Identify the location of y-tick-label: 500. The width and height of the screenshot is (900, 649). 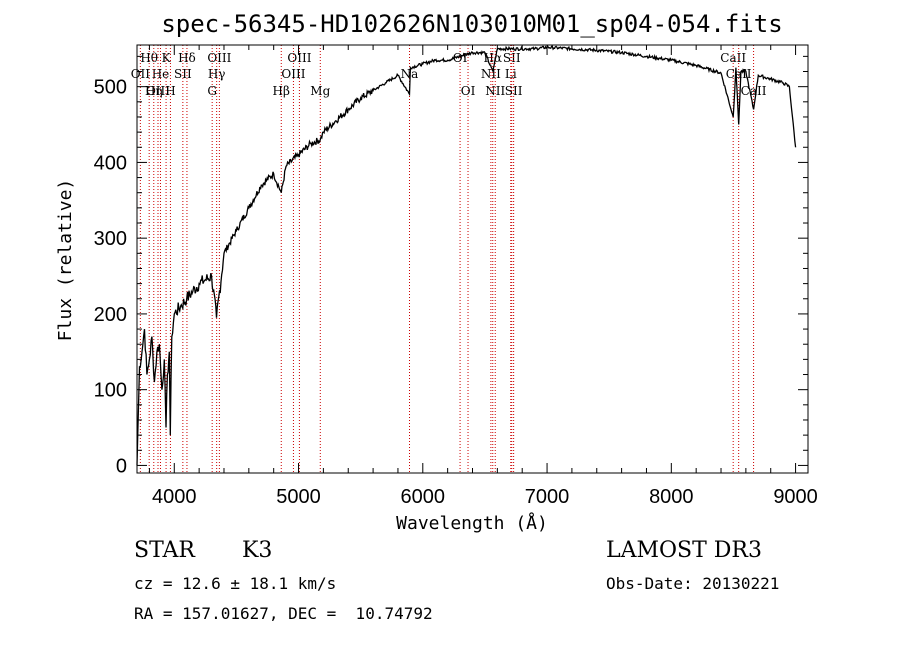
(110, 88).